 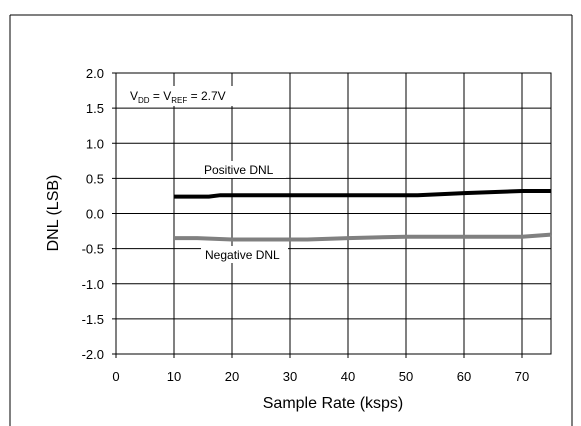 What do you see at coordinates (232, 376) in the screenshot?
I see `x-tick-label: 20` at bounding box center [232, 376].